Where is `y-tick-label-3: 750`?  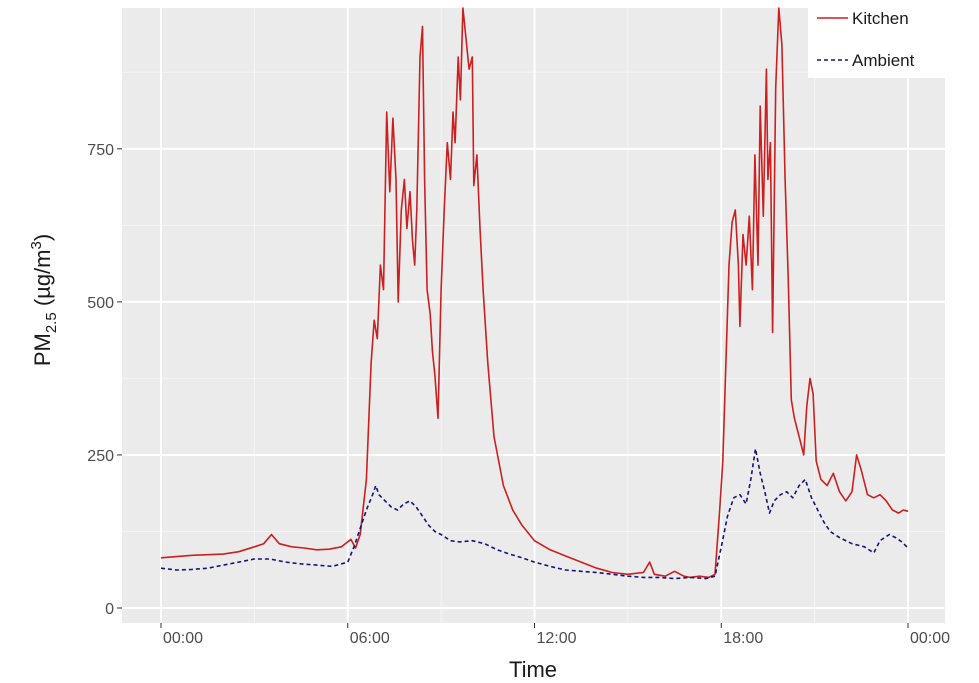 y-tick-label-3: 750 is located at coordinates (100, 150).